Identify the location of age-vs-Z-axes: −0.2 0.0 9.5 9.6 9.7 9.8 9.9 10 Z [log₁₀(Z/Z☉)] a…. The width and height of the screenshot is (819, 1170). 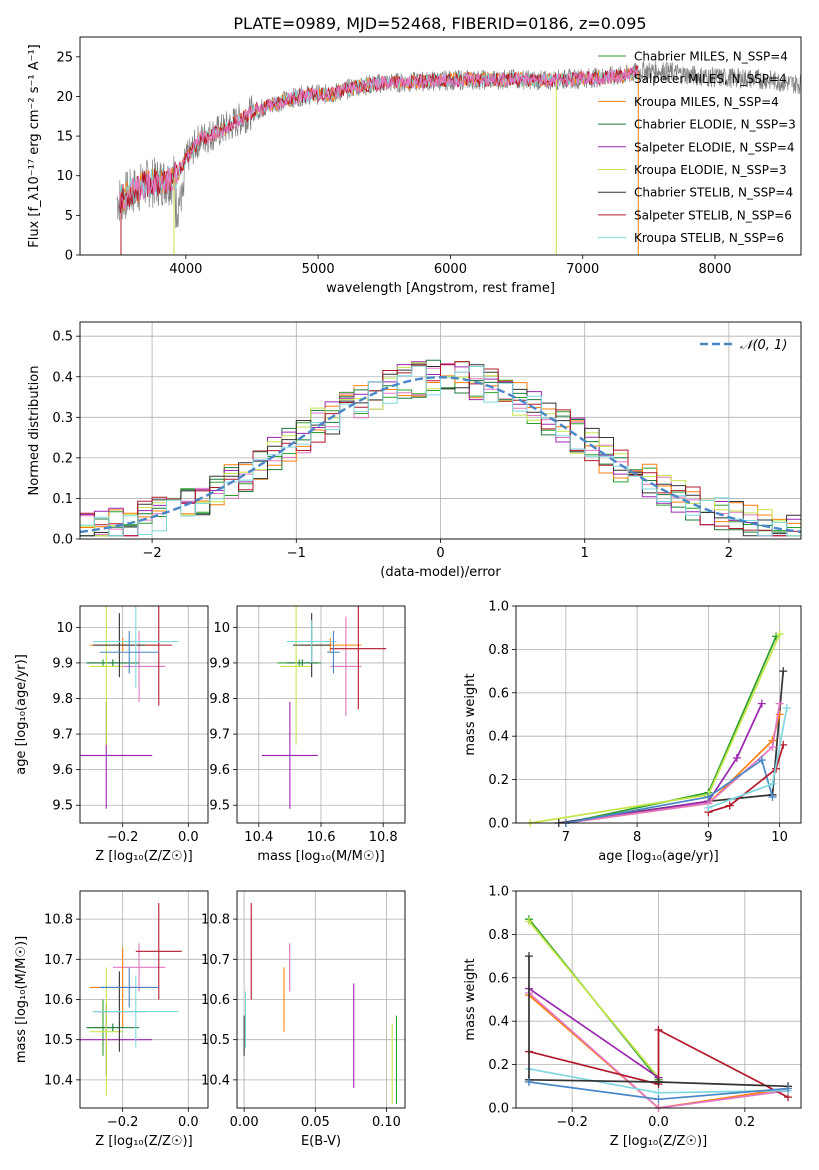
(111, 734).